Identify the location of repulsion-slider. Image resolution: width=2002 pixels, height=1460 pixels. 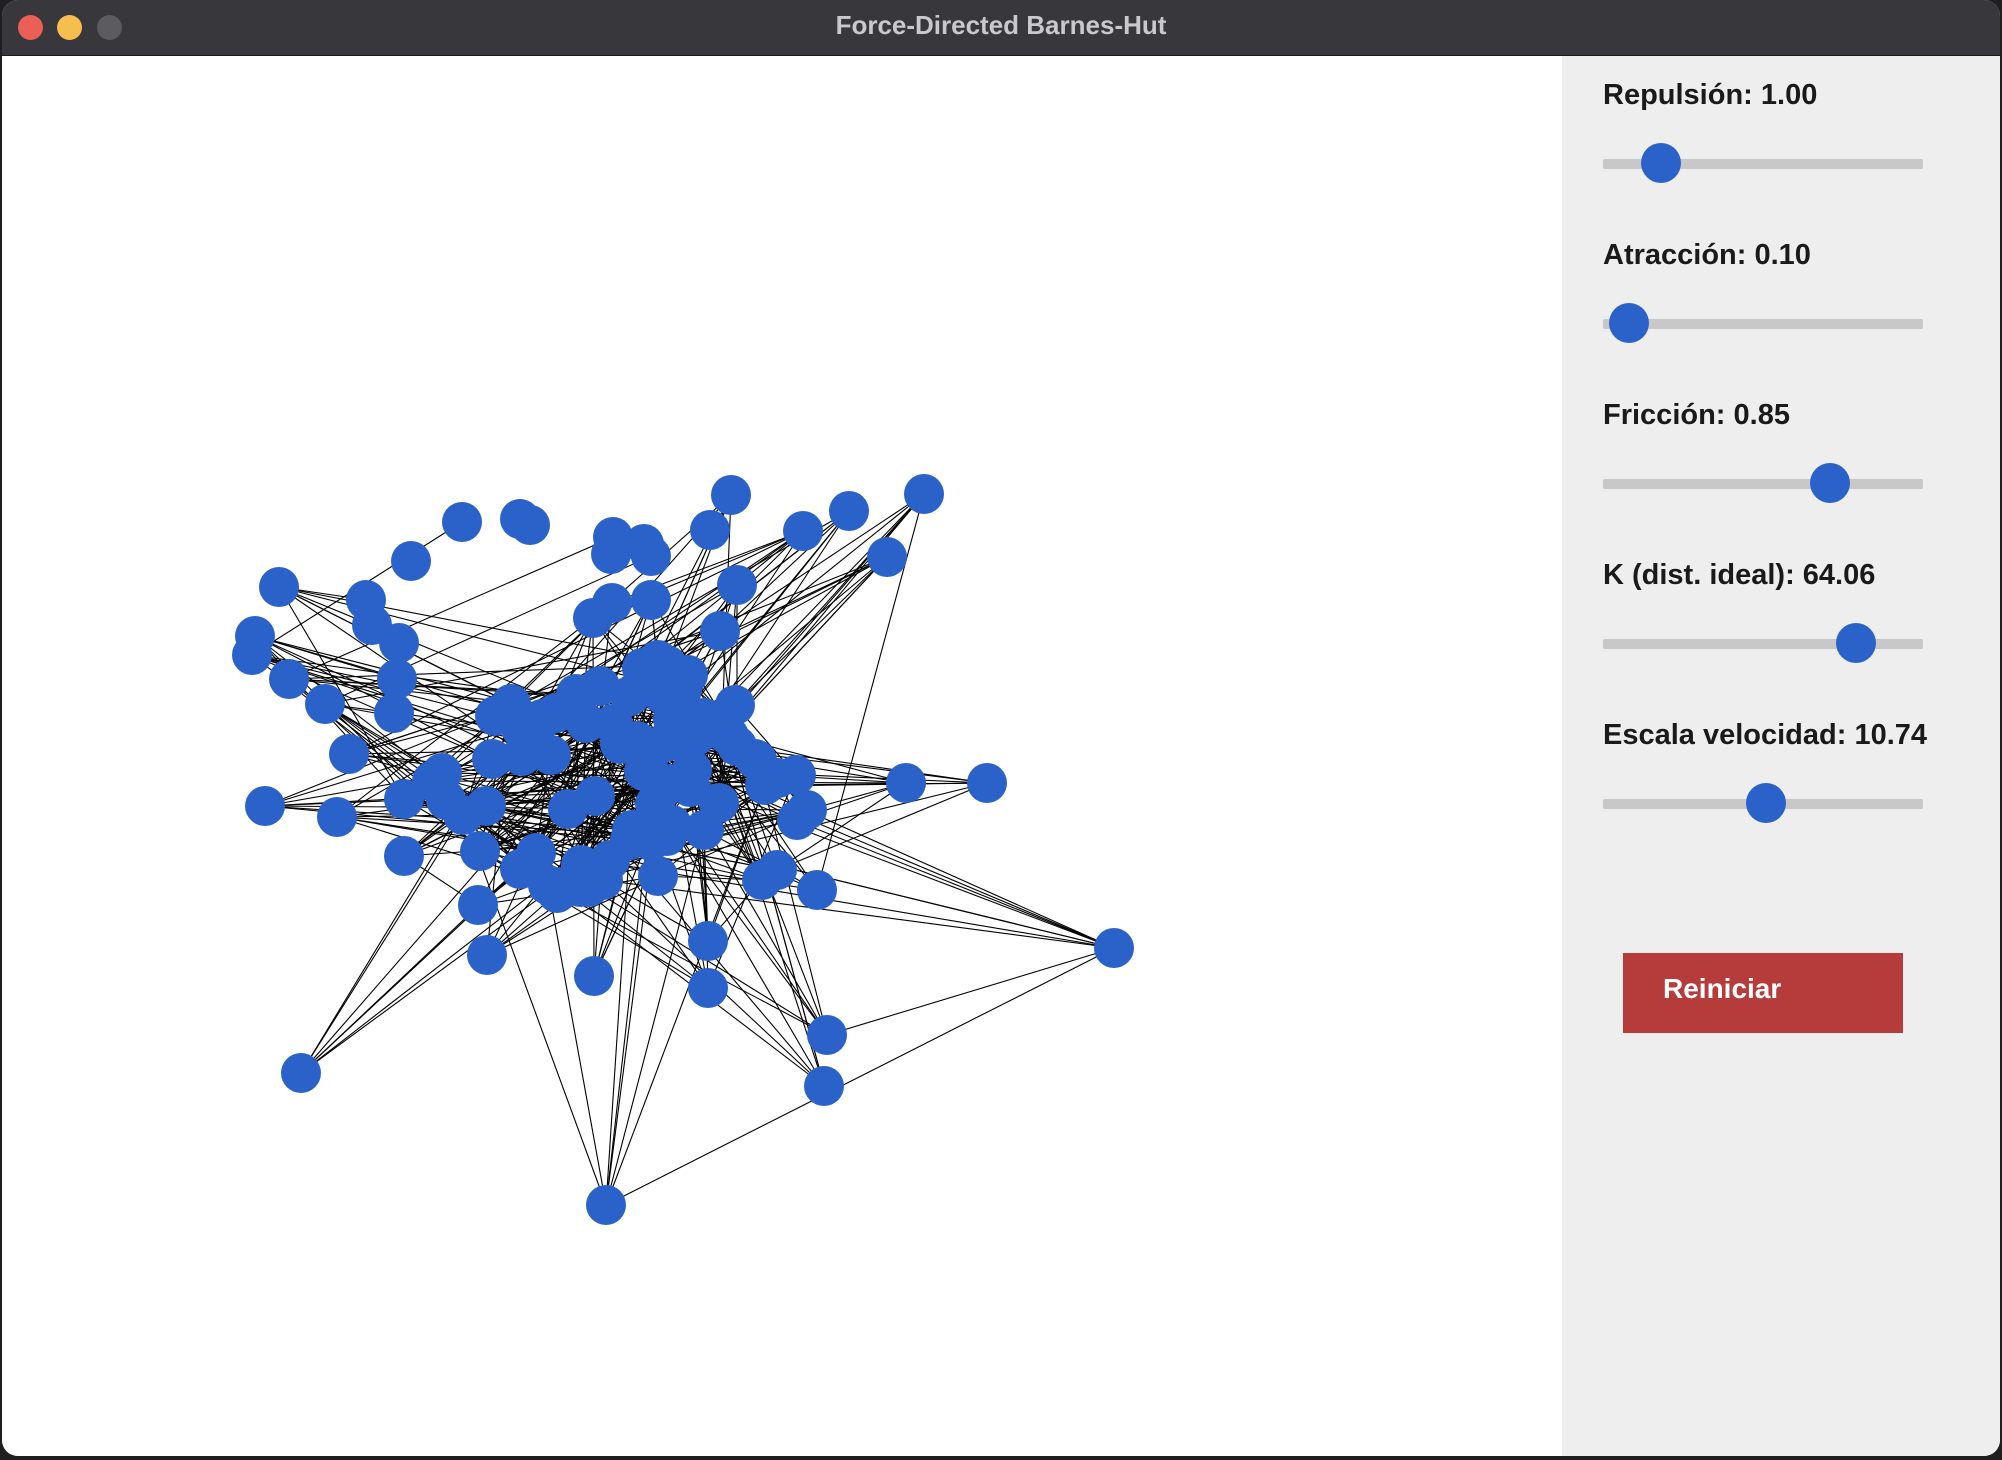
(1763, 163).